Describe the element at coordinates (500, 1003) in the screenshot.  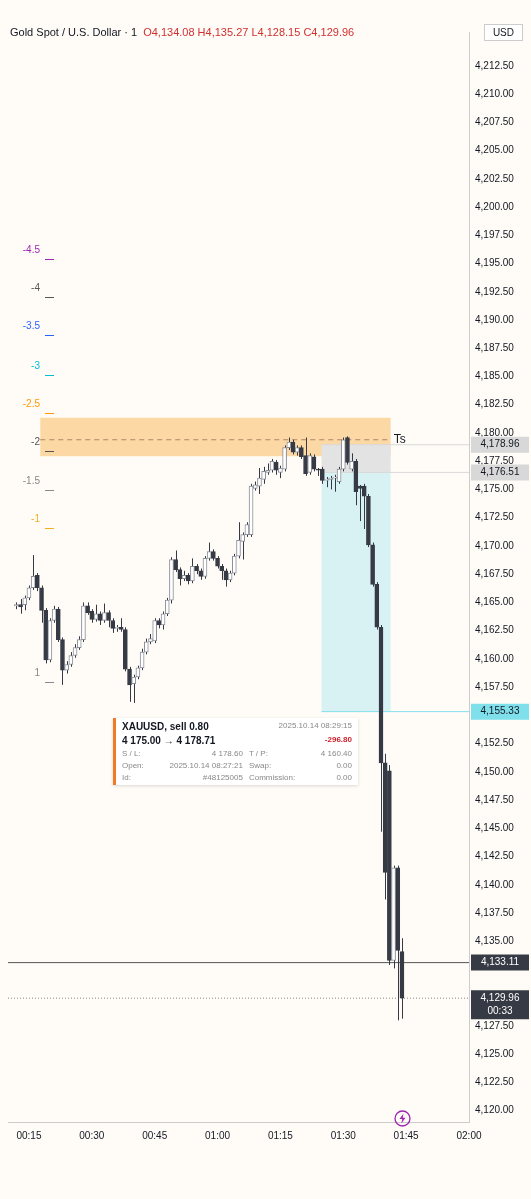
I see `ref-line-label: 4,129.96 00:33` at that location.